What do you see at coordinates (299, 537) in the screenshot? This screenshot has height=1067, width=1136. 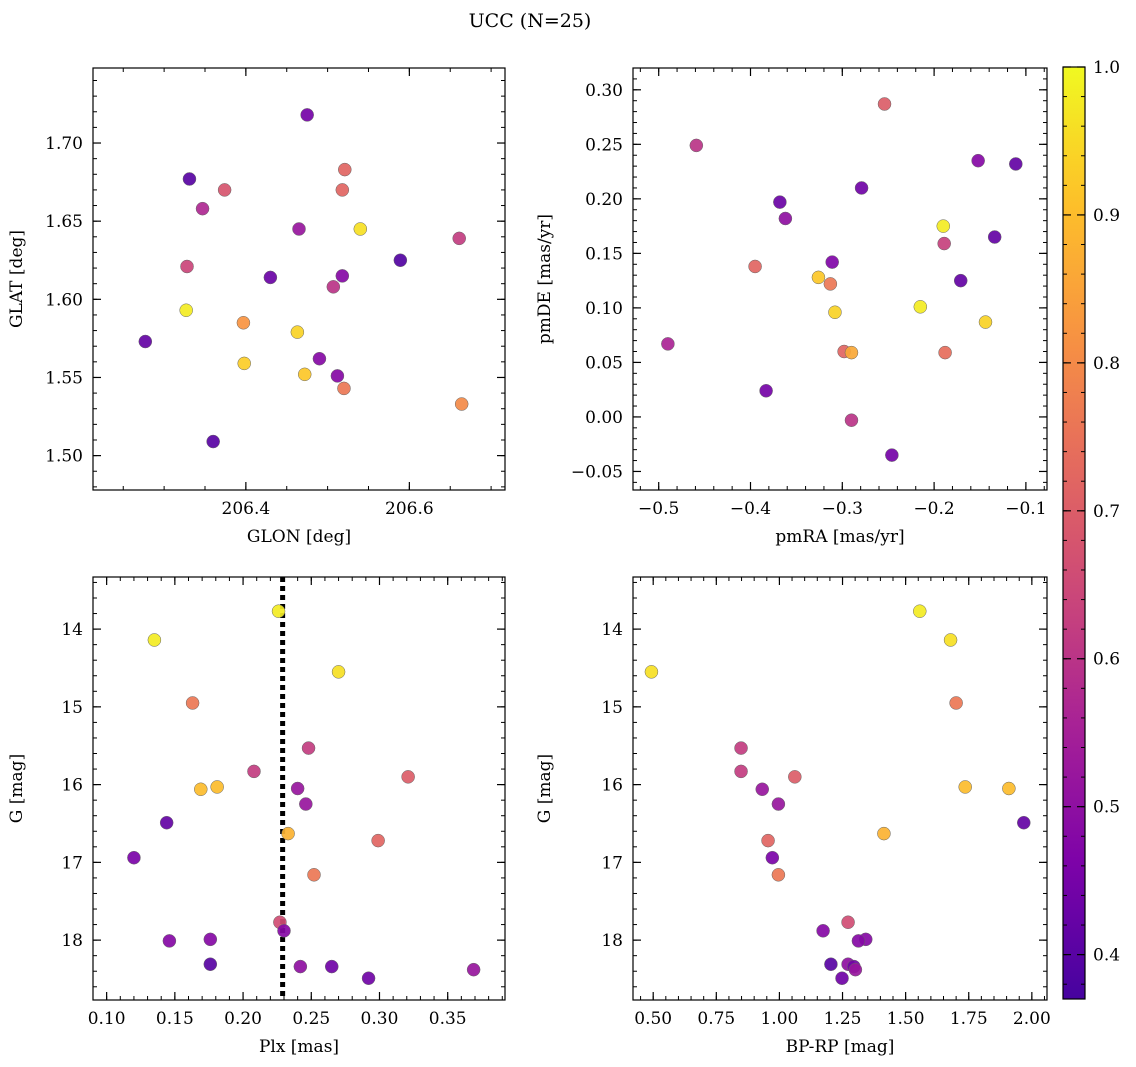 I see `x-axis-label: GLON [deg]` at bounding box center [299, 537].